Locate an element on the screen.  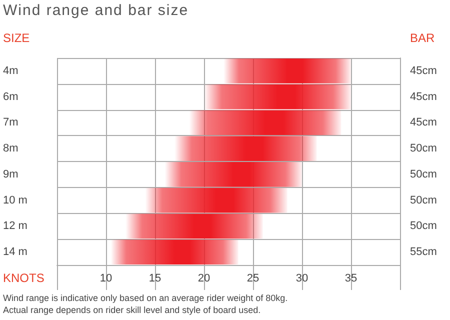
chart-title: Wind range and bar size is located at coordinates (96, 10).